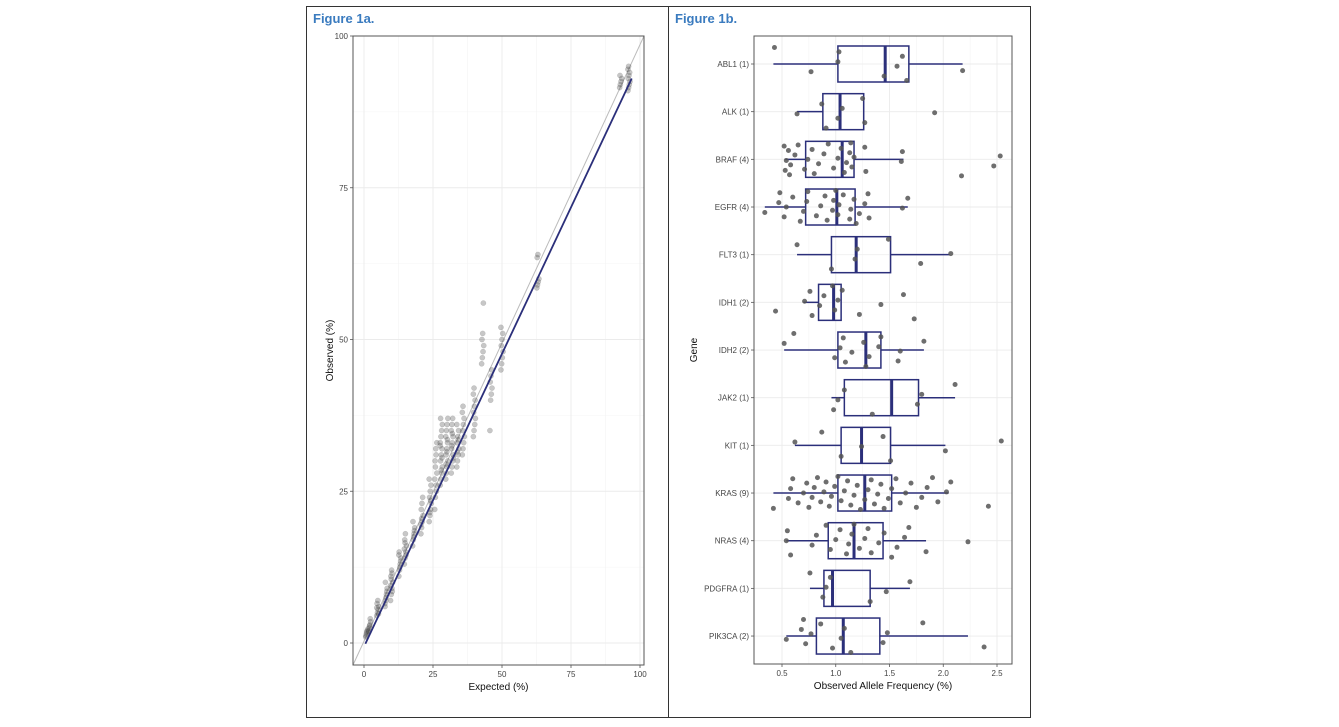 This screenshot has width=1339, height=727. I want to click on y-tick-label: 50, so click(343, 340).